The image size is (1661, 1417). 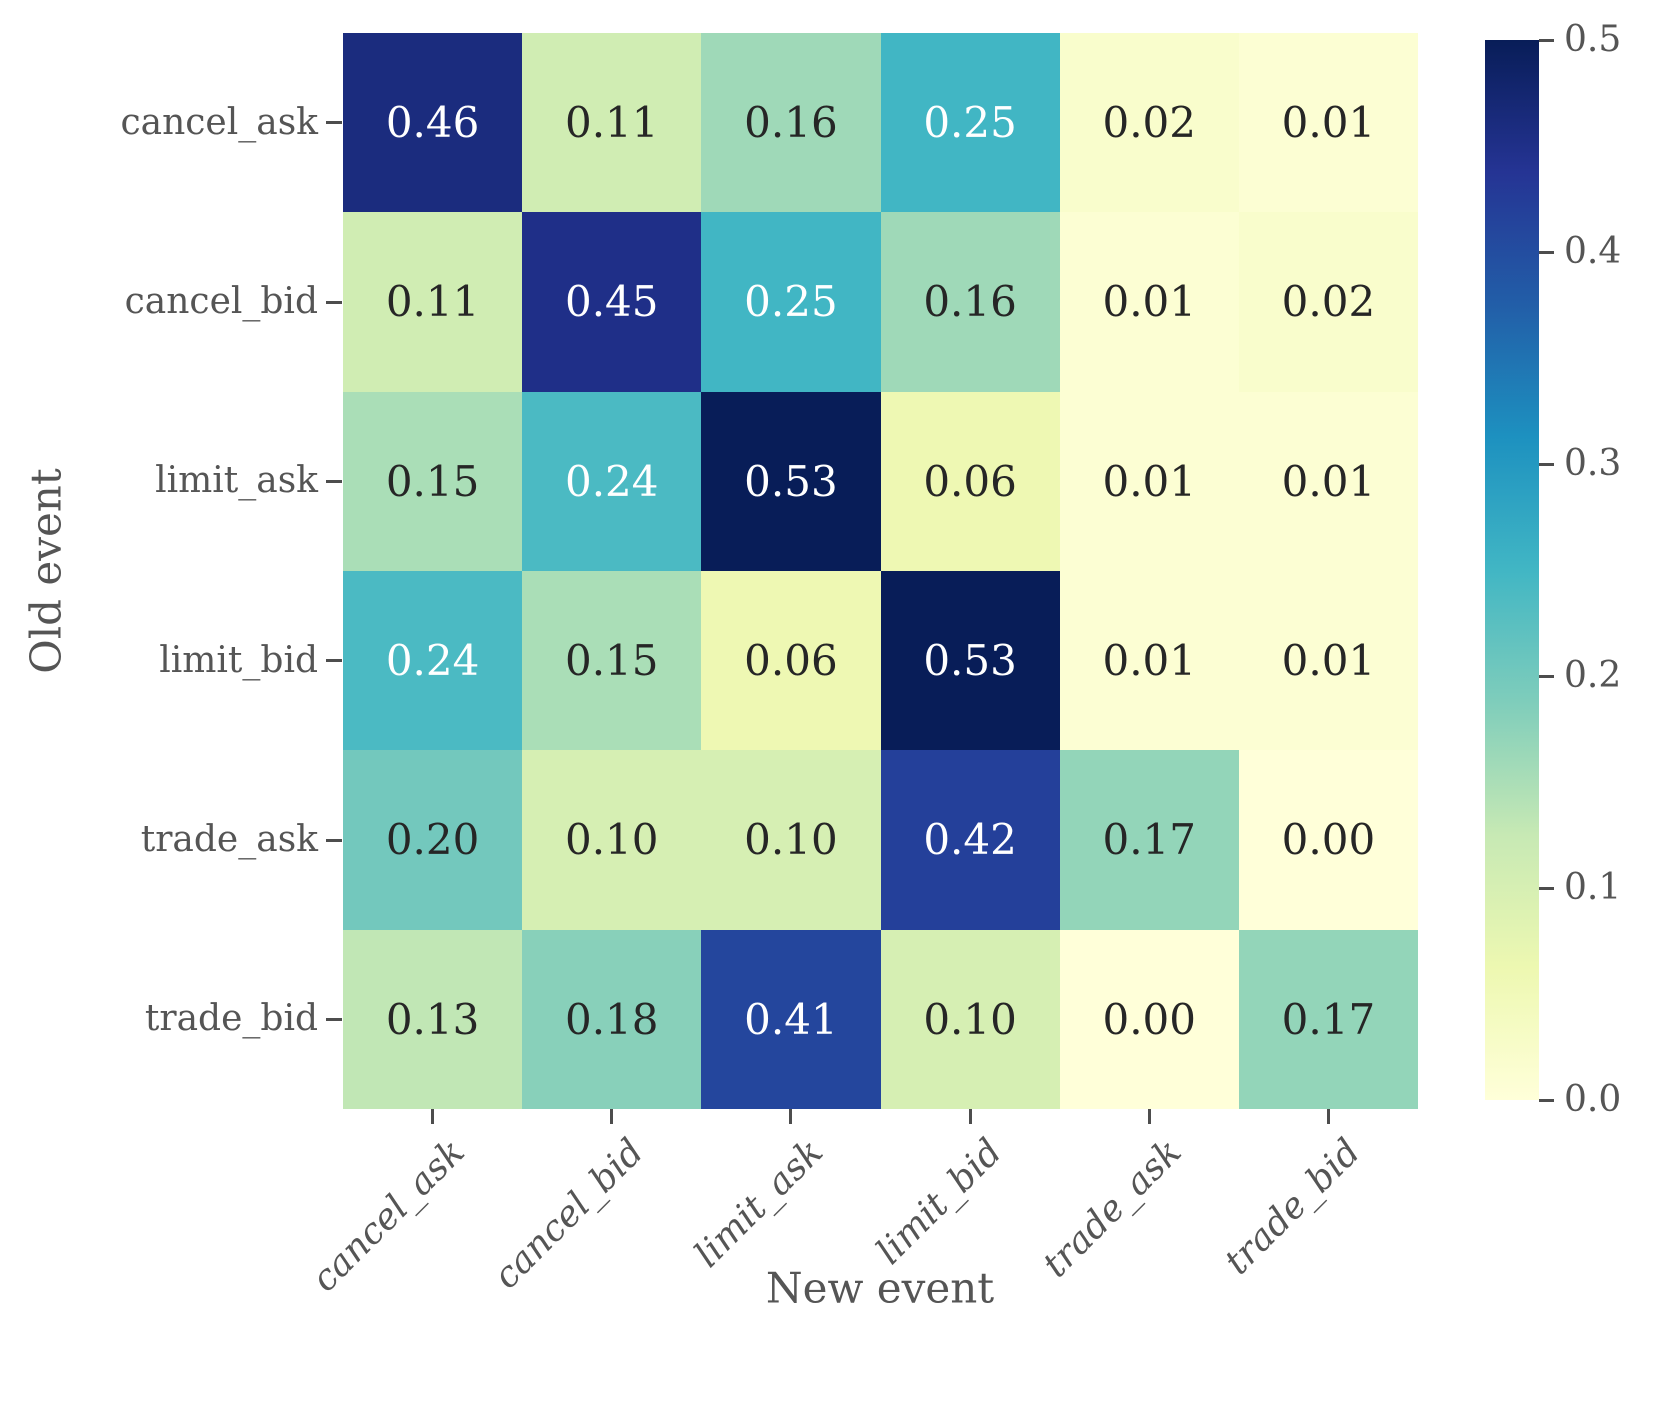 What do you see at coordinates (1293, 1207) in the screenshot?
I see `x-tick-label: trade_bid` at bounding box center [1293, 1207].